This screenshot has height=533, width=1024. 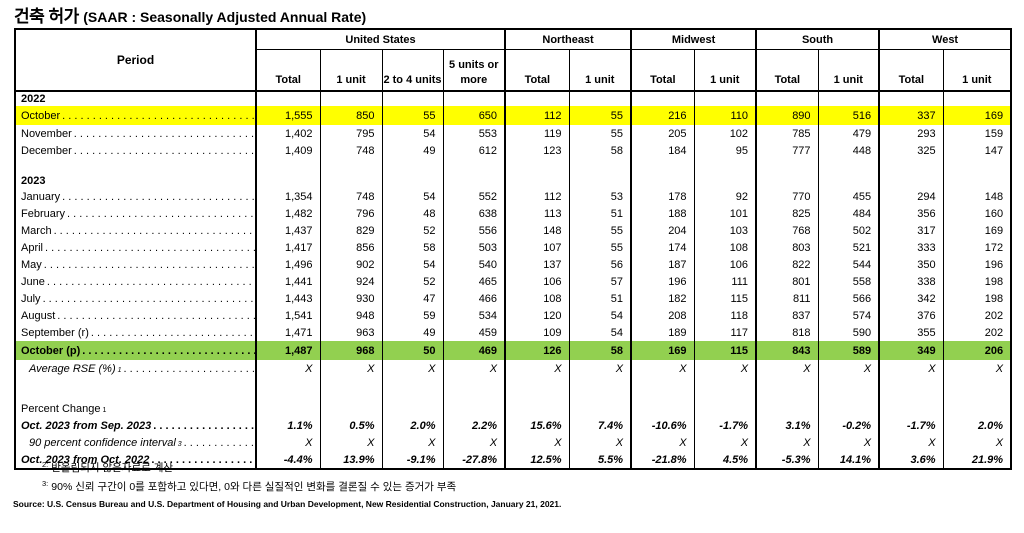 What do you see at coordinates (787, 315) in the screenshot?
I see `table-cell: 837` at bounding box center [787, 315].